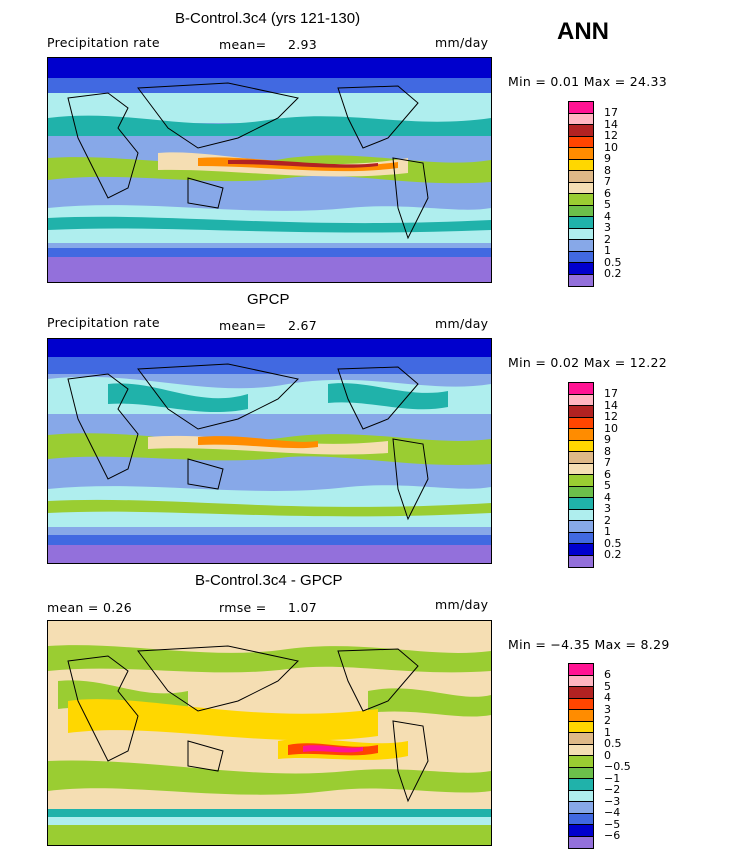 This screenshot has width=733, height=850. I want to click on panel-1-cbar-label: 4, so click(607, 216).